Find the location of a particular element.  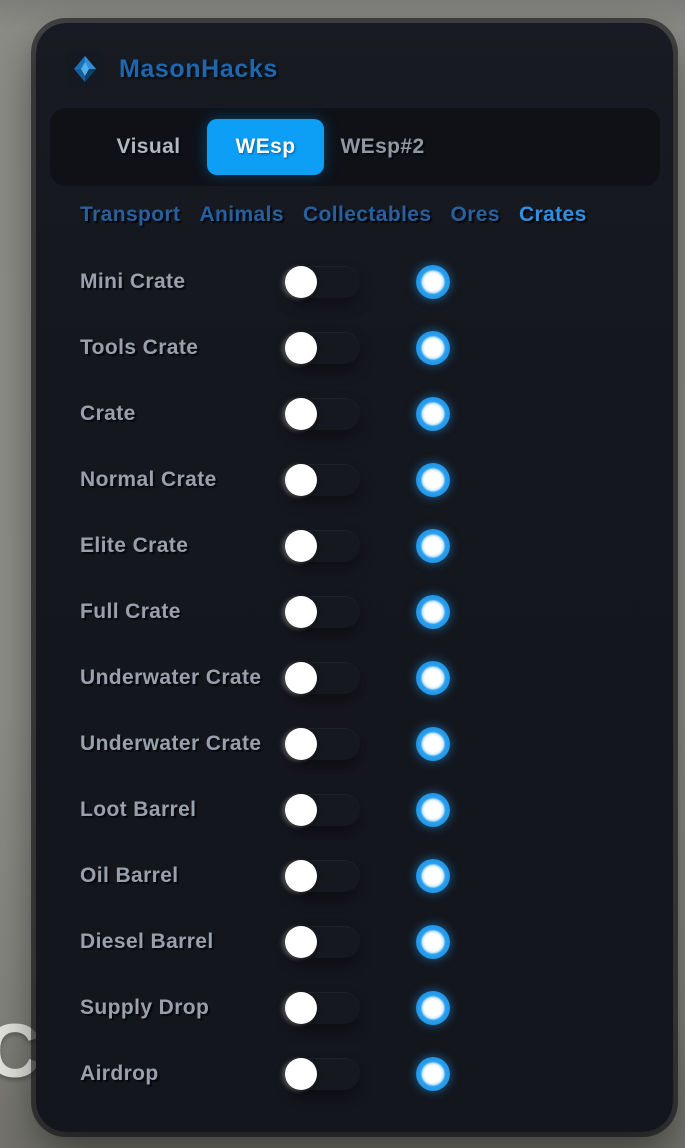

esp-item-row: Oil Barrel is located at coordinates (354, 876).